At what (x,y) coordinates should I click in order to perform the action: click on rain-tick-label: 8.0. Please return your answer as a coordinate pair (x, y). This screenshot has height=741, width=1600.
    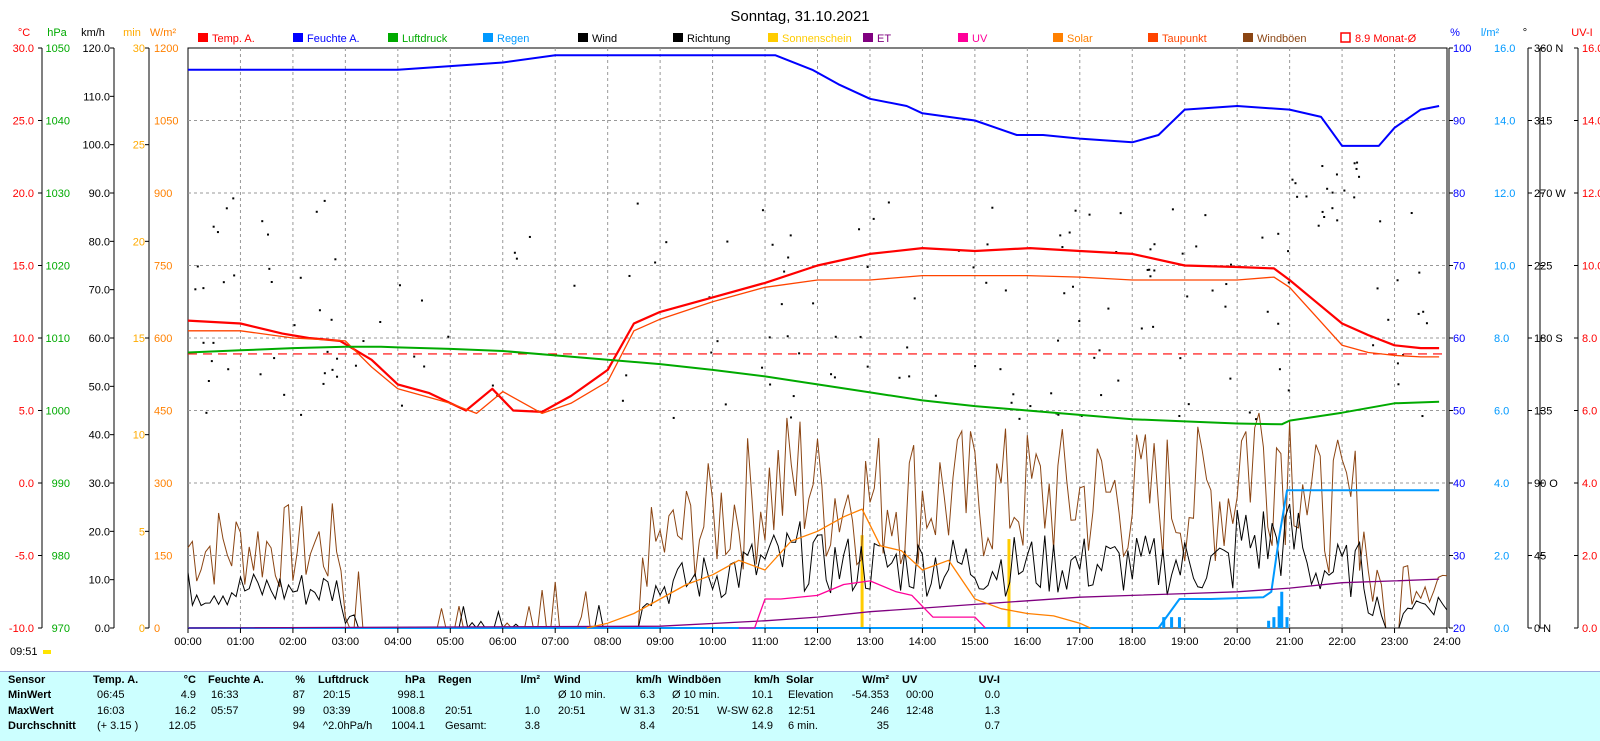
    Looking at the image, I should click on (1501, 339).